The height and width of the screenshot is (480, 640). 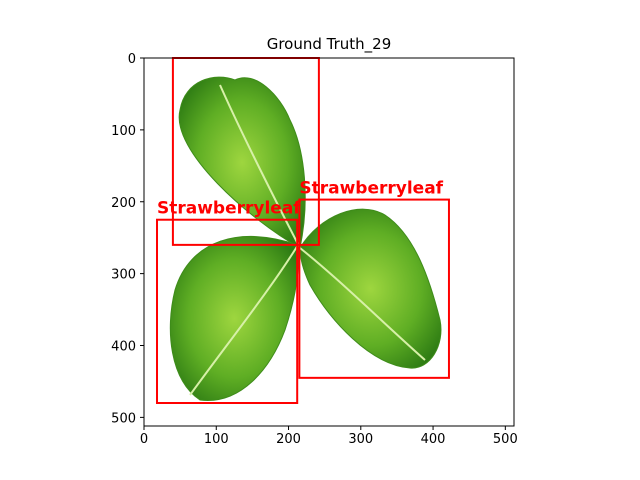 What do you see at coordinates (360, 439) in the screenshot?
I see `x-tick-label: 300` at bounding box center [360, 439].